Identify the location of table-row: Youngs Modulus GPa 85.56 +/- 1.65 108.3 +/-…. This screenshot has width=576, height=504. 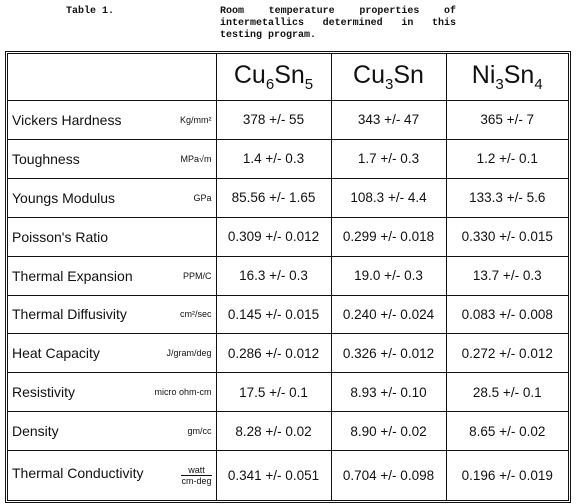
(288, 197).